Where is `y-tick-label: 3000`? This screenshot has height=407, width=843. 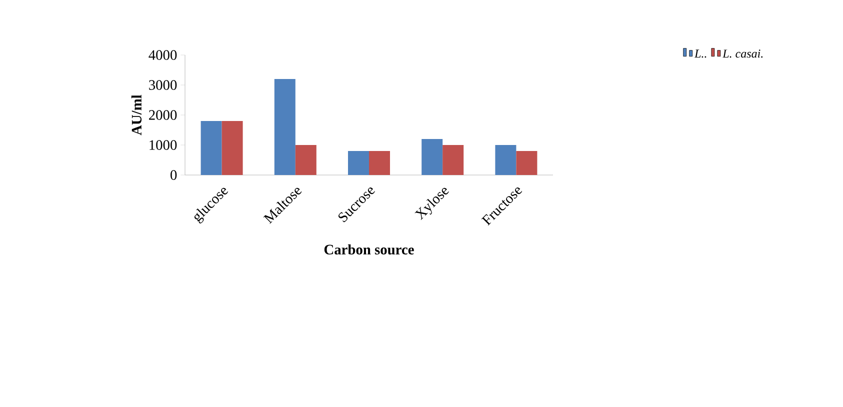 y-tick-label: 3000 is located at coordinates (163, 85).